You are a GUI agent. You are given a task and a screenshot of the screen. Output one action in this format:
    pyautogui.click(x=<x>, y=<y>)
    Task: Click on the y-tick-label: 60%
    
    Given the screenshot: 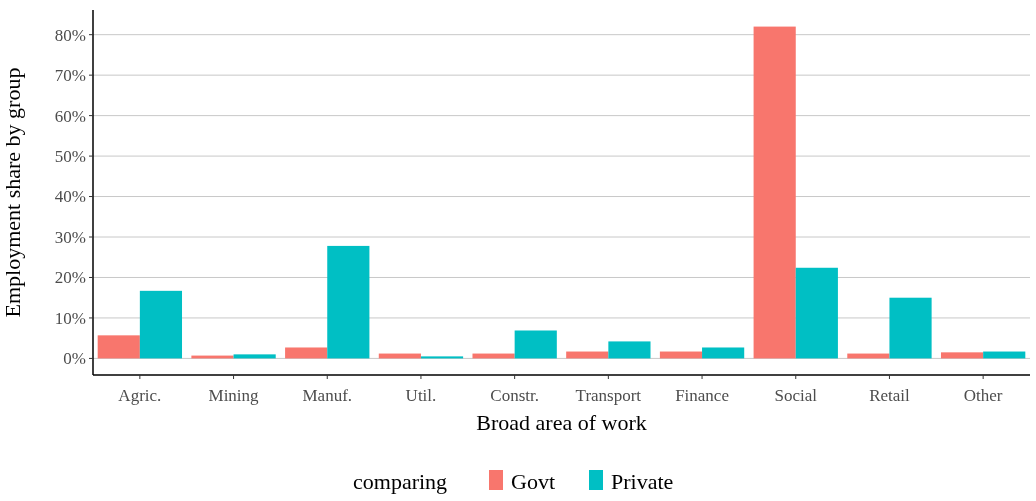 What is the action you would take?
    pyautogui.click(x=70, y=116)
    